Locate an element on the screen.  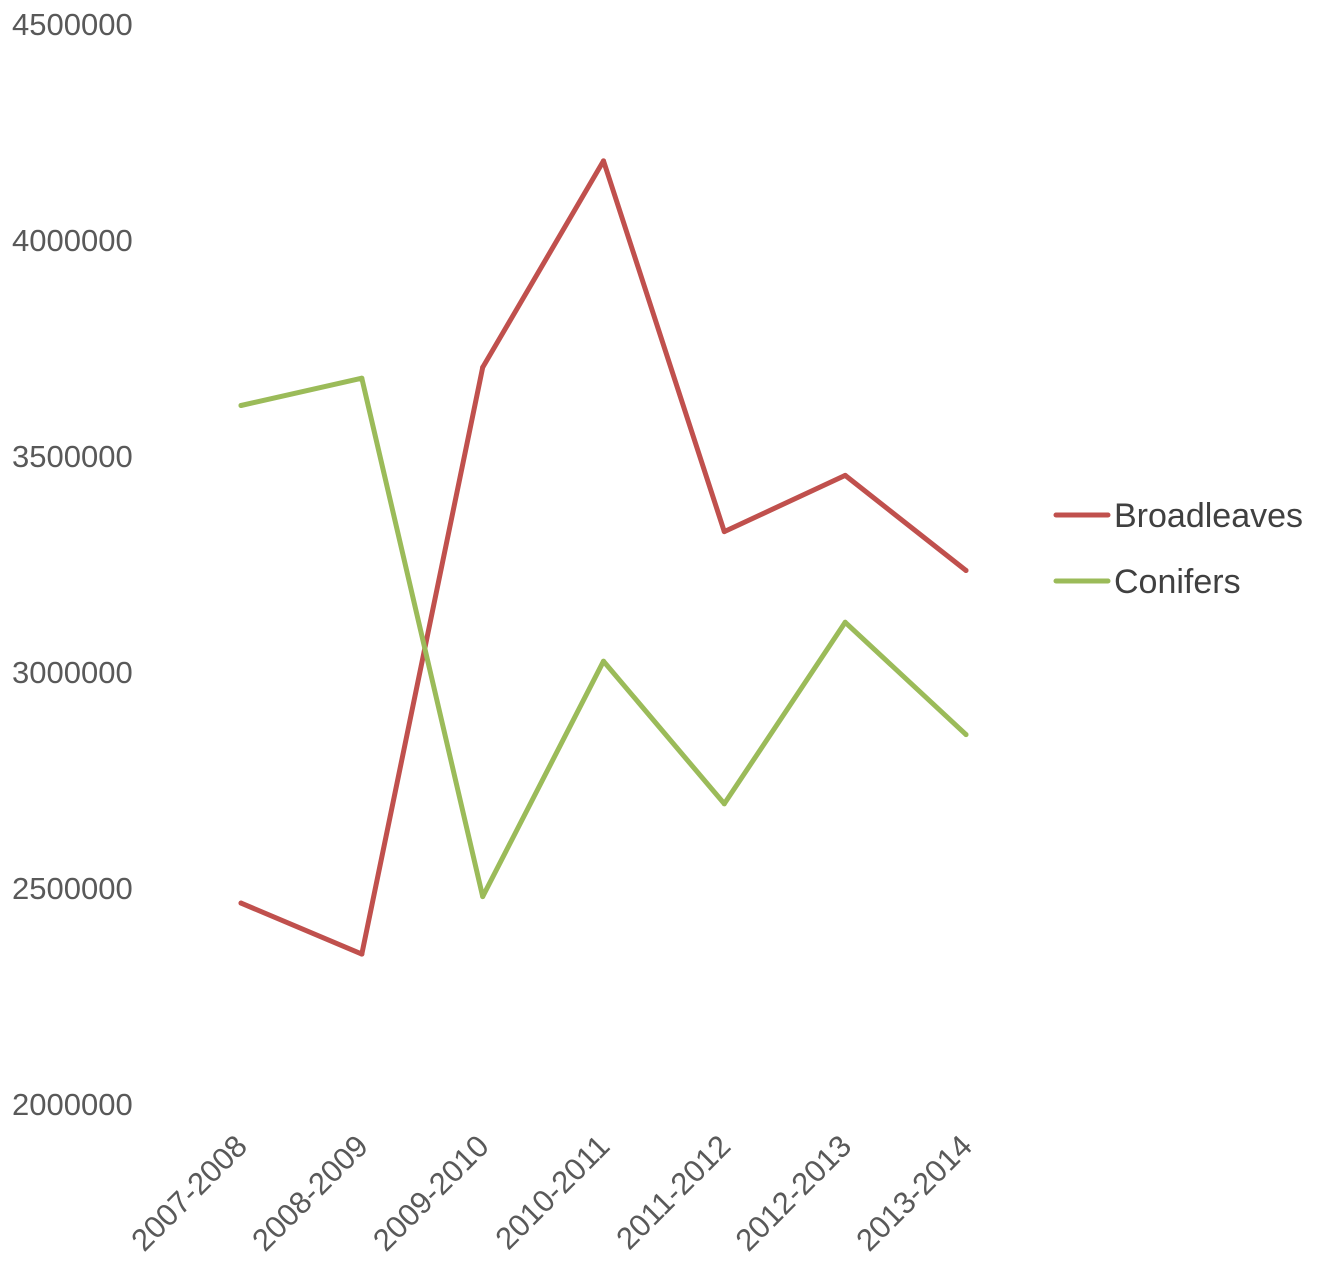
x-tick-label: 2009-2010 is located at coordinates (431, 1193).